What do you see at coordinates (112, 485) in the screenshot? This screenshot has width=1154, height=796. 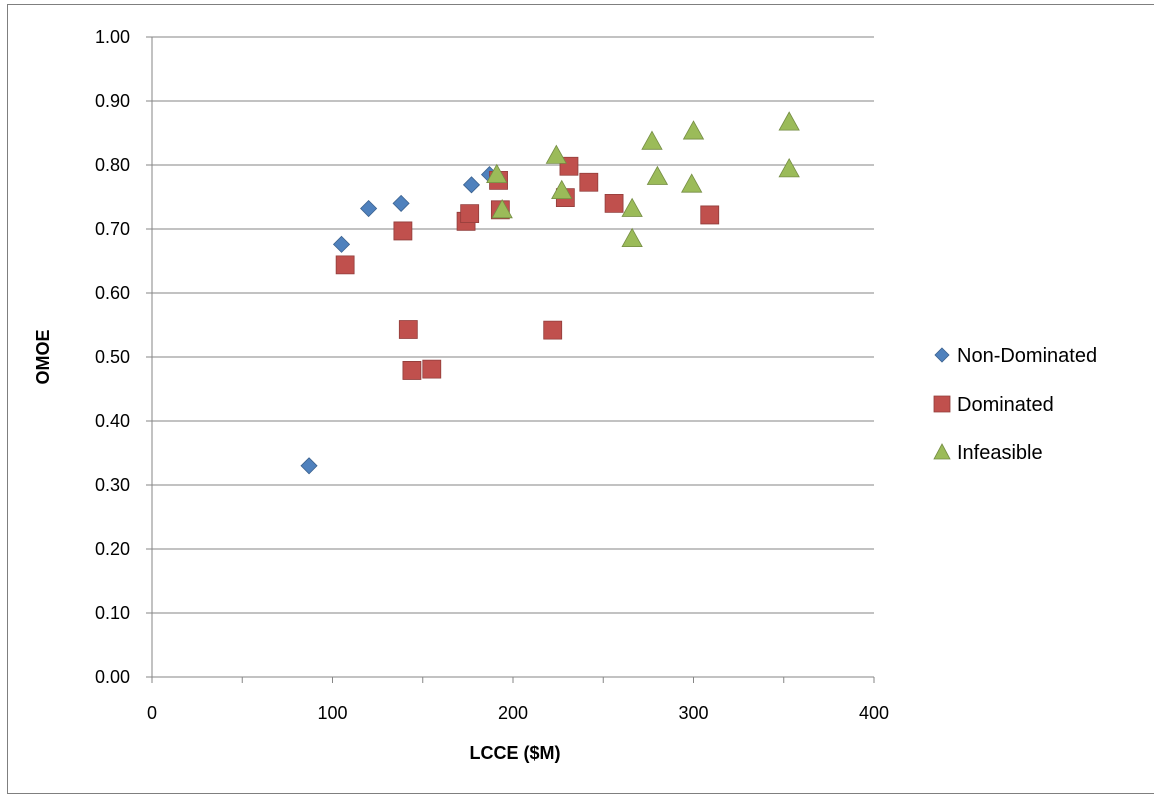 I see `y-tick-label: 0.30` at bounding box center [112, 485].